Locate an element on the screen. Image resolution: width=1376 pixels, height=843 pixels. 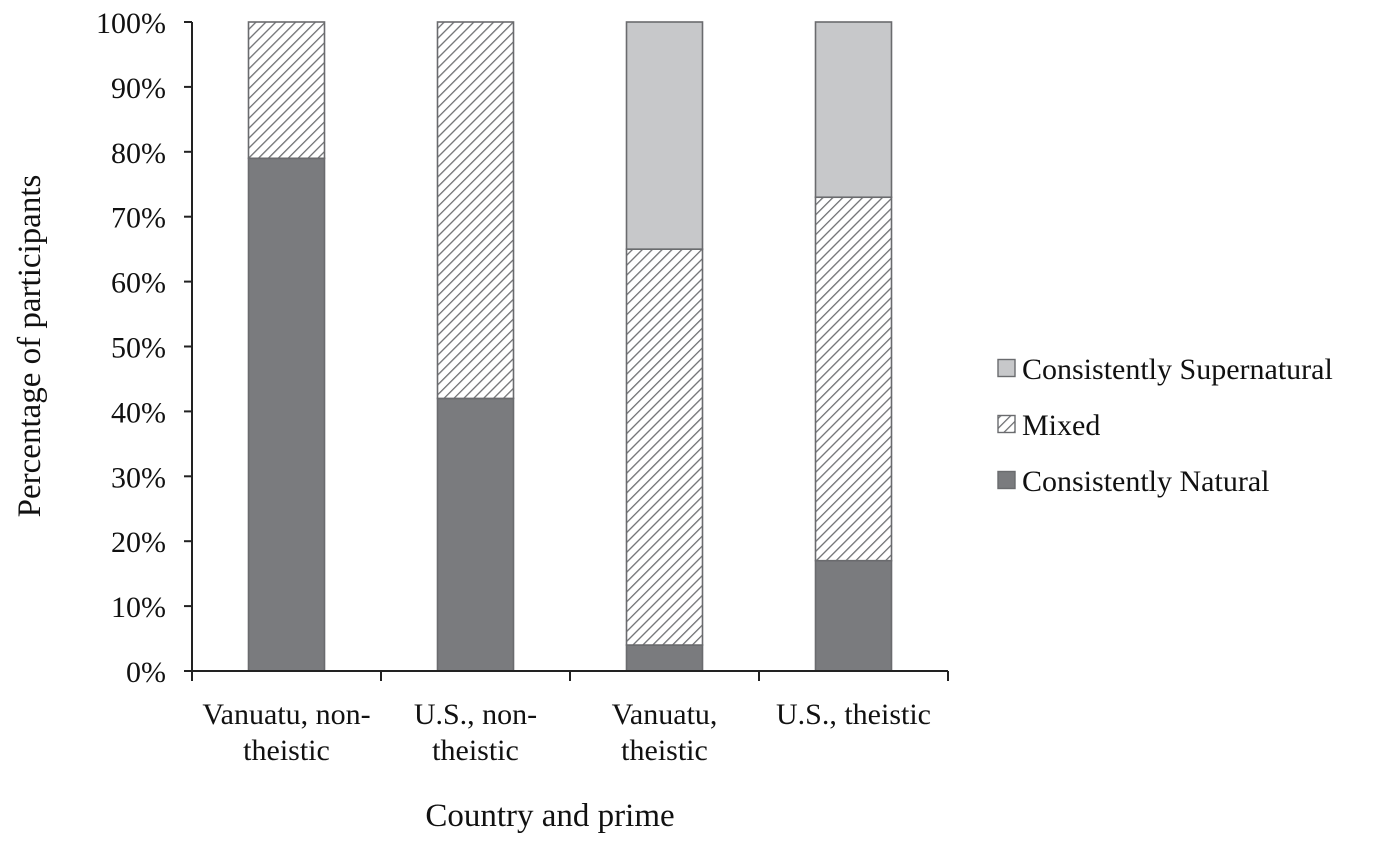
legend-item-mixed: Mixed is located at coordinates (1048, 425).